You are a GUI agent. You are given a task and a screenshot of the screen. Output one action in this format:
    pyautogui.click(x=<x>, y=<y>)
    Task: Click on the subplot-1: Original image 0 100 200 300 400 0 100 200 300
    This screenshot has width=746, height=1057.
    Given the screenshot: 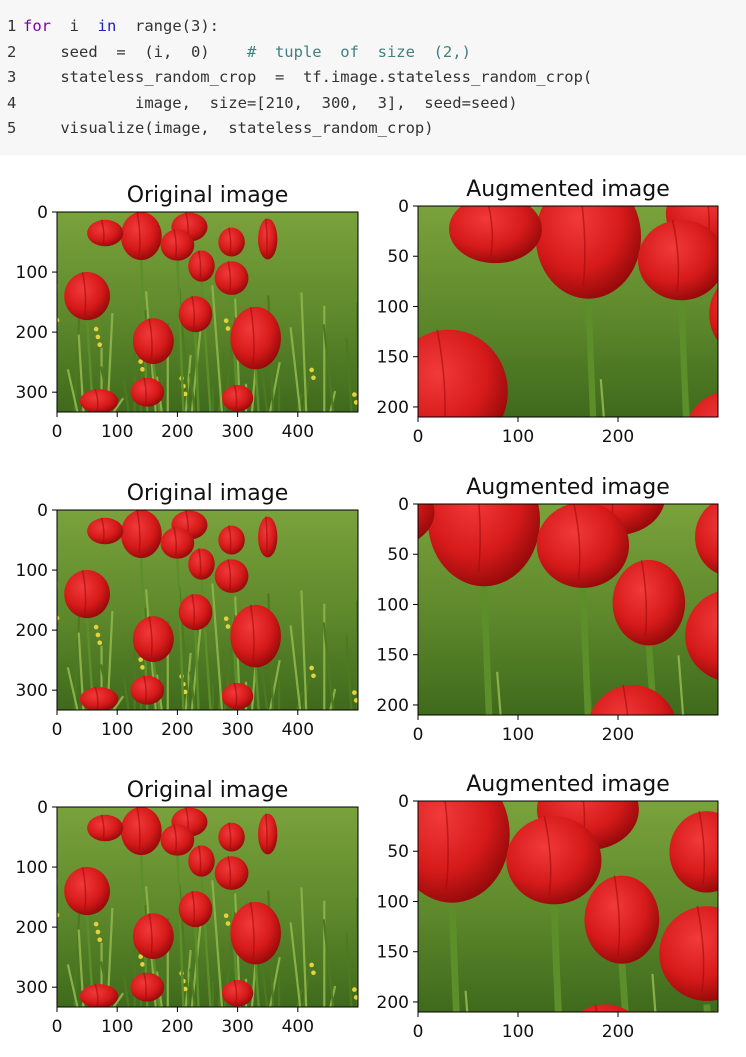 What is the action you would take?
    pyautogui.click(x=187, y=312)
    